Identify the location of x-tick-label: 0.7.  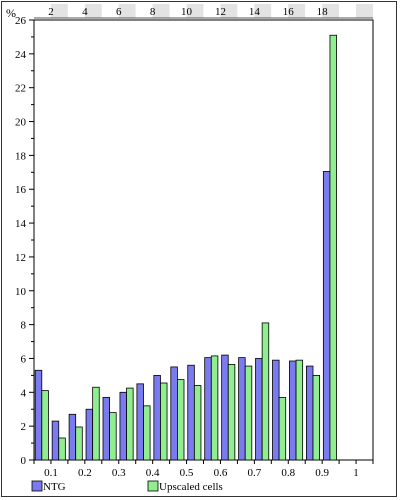
(254, 473).